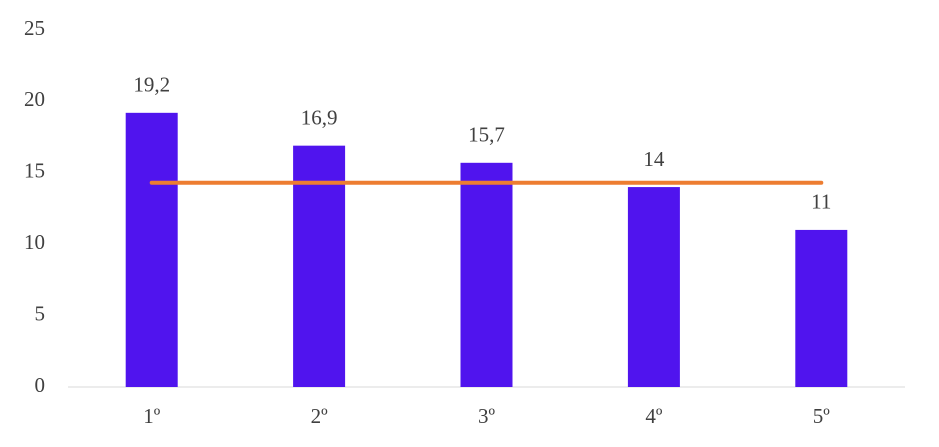  What do you see at coordinates (821, 202) in the screenshot?
I see `data-label: 11` at bounding box center [821, 202].